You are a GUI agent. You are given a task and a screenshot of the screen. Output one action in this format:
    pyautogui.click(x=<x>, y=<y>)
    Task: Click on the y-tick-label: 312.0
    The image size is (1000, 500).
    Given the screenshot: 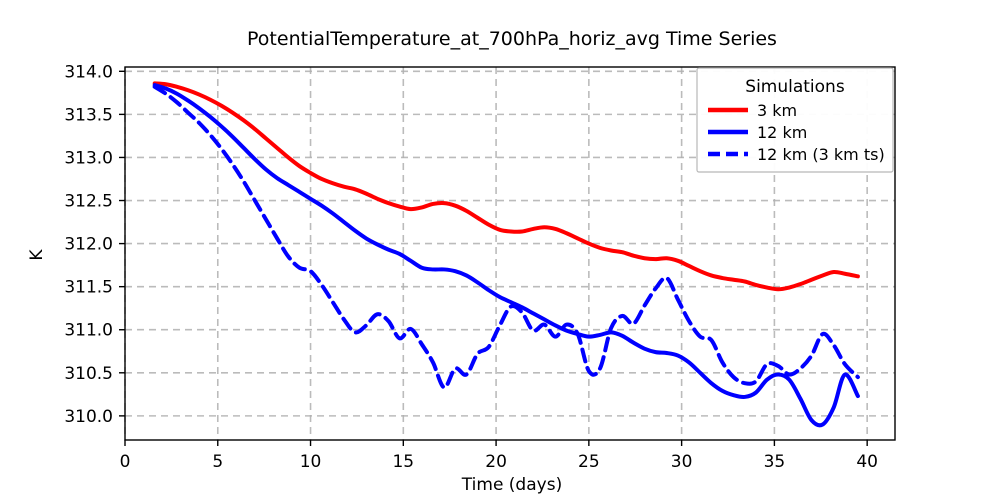 What is the action you would take?
    pyautogui.click(x=88, y=245)
    